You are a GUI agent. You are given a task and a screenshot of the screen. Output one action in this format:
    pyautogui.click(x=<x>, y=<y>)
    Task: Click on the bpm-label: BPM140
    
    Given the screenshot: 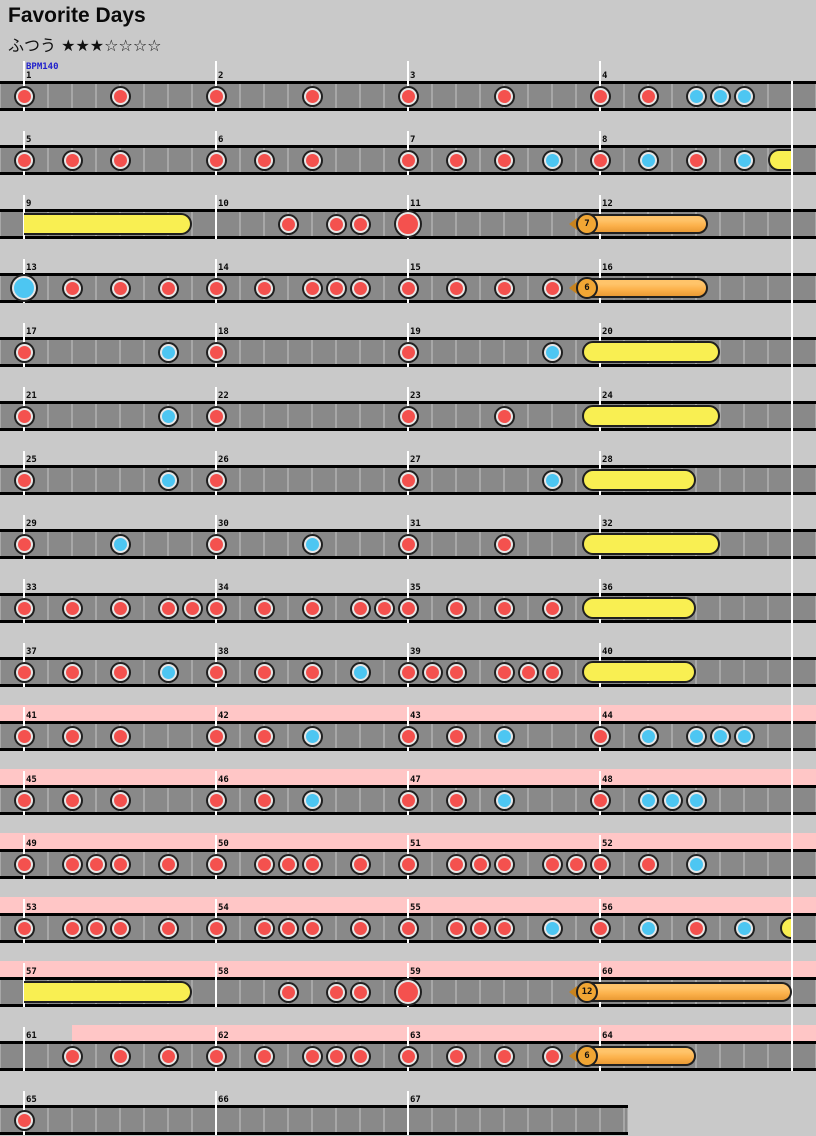 What is the action you would take?
    pyautogui.click(x=42, y=67)
    